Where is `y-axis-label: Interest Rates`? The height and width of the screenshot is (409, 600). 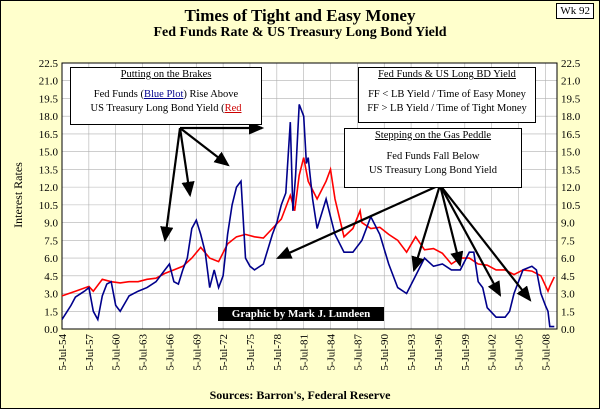 y-axis-label: Interest Rates is located at coordinates (18, 195).